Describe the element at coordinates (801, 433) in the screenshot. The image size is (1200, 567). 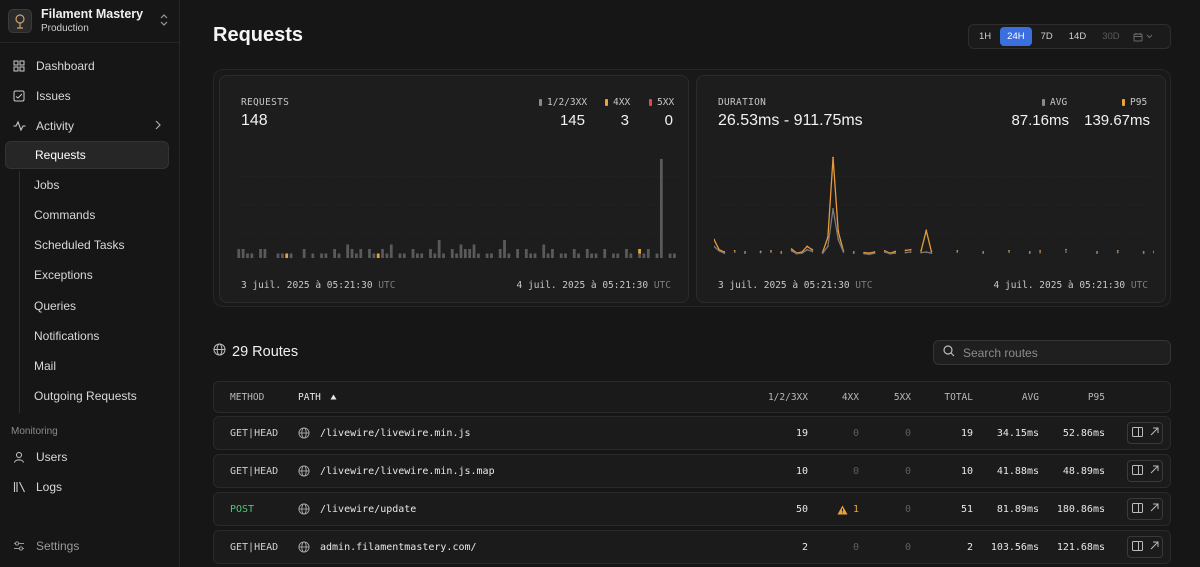
I see `route-count-1-2-3xx: 19` at that location.